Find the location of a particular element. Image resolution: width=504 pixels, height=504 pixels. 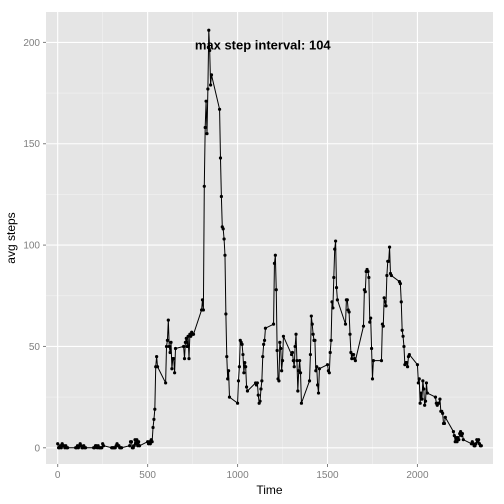

x-axis-title: Time is located at coordinates (269, 490).